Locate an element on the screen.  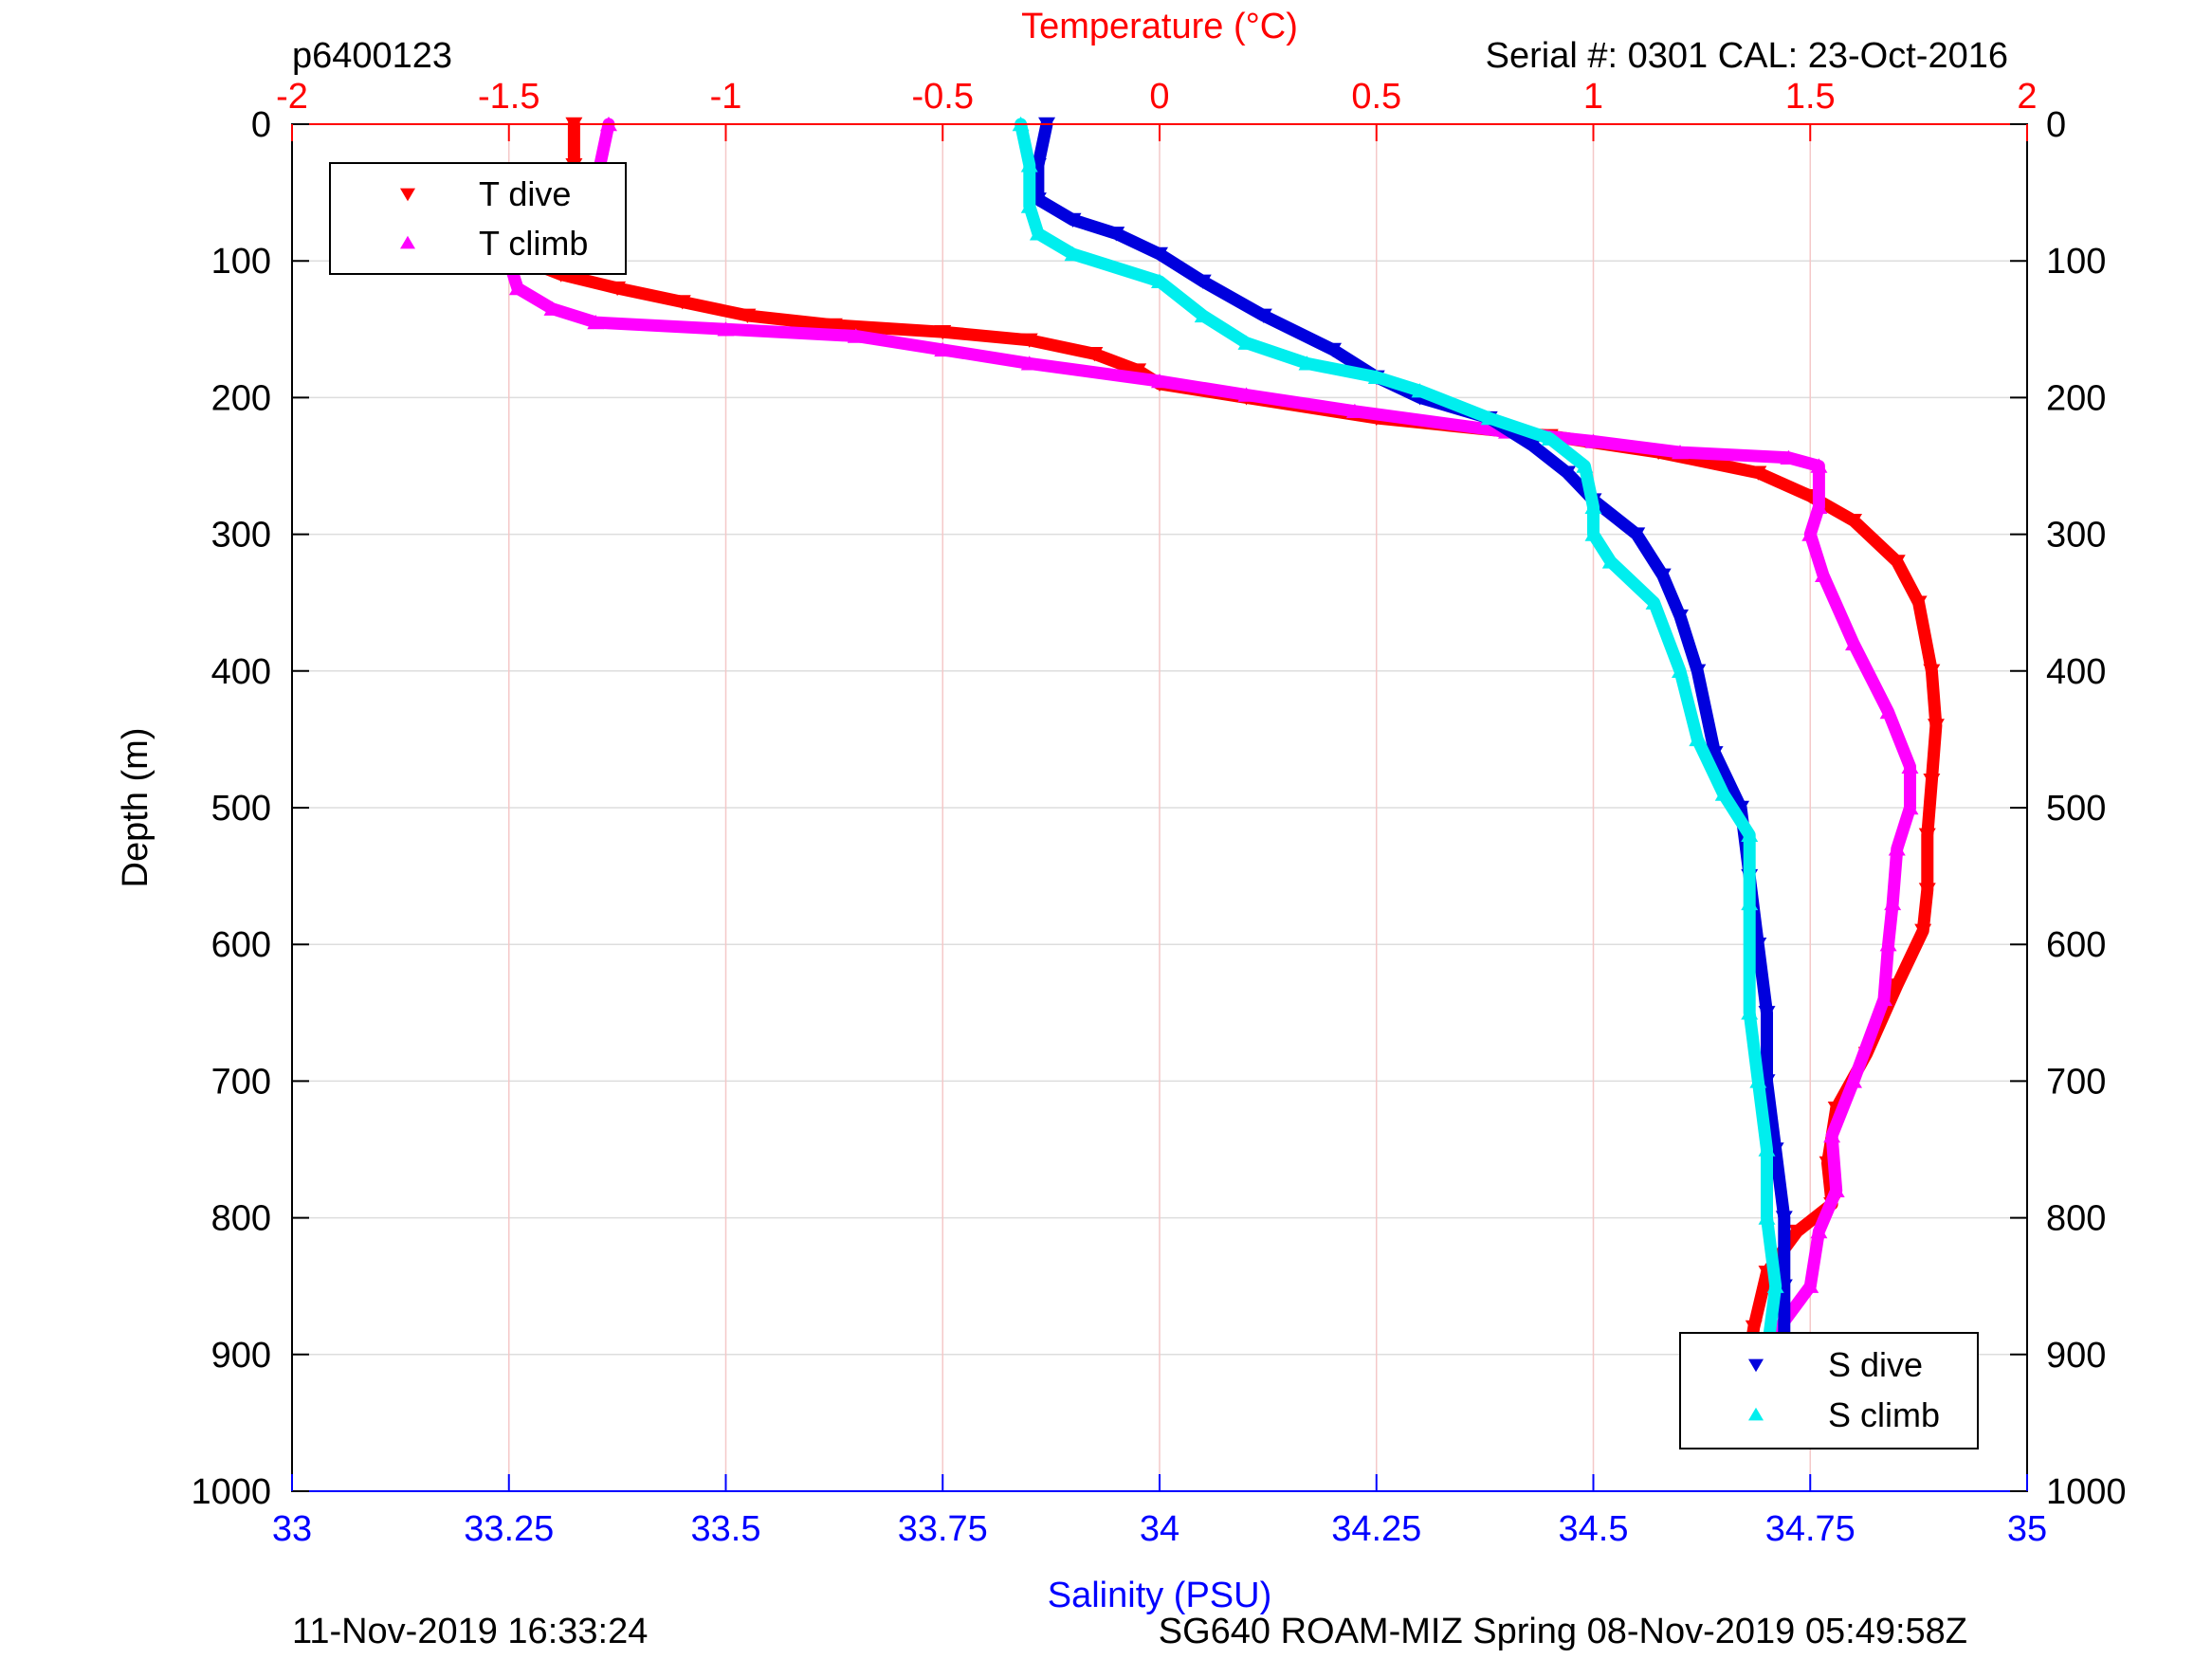
temperature-tick-label: -1.5 is located at coordinates (508, 97).